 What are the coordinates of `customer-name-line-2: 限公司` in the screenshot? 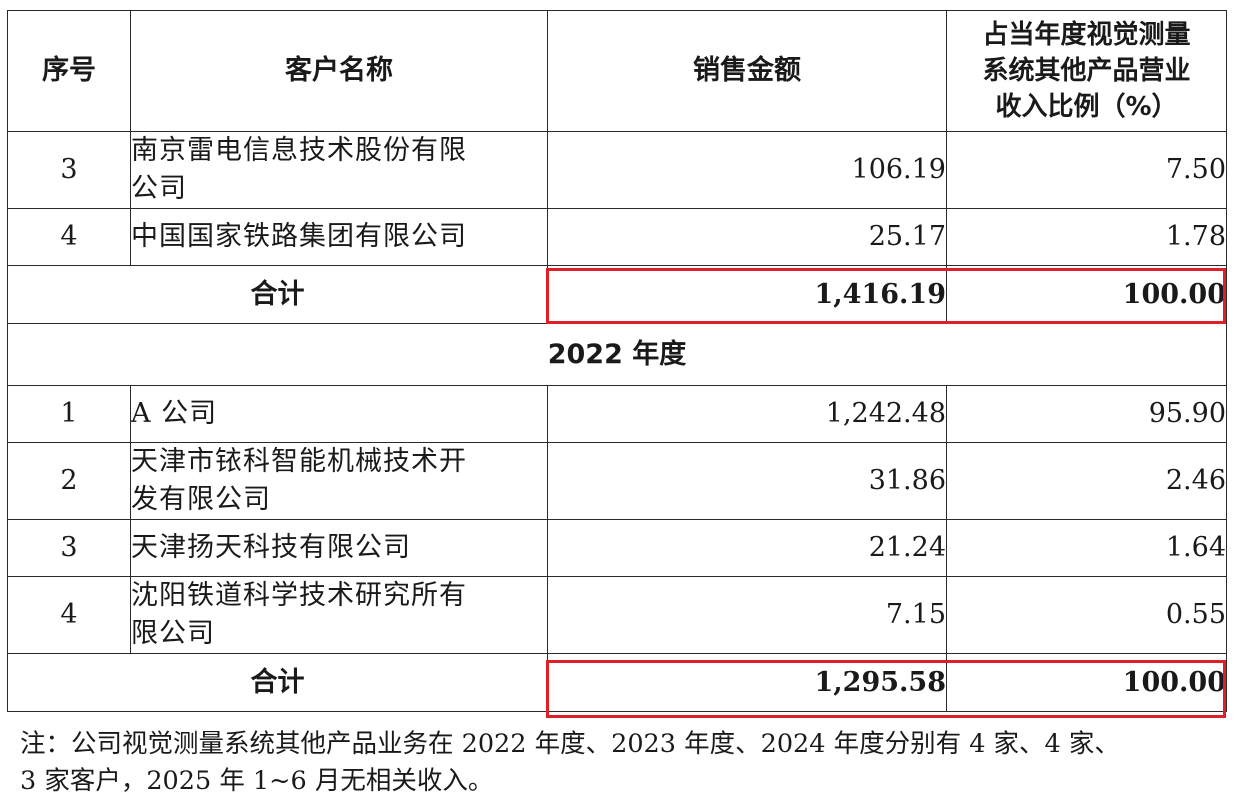 It's located at (173, 633).